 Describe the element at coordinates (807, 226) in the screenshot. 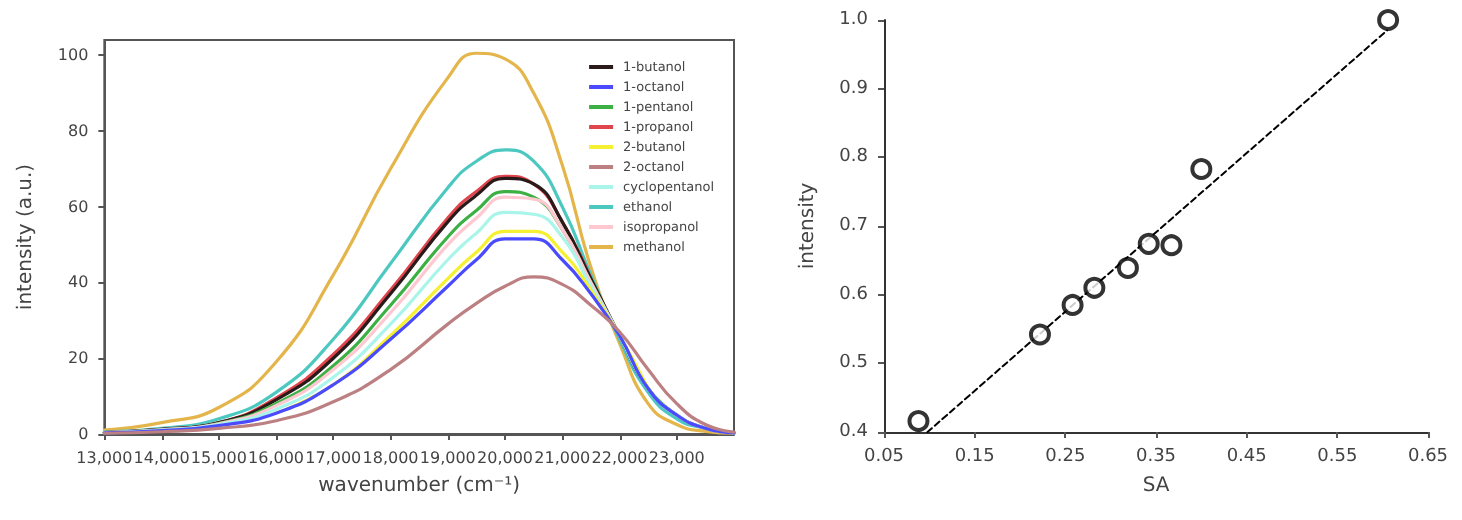

I see `y-axis-title: intensity` at that location.